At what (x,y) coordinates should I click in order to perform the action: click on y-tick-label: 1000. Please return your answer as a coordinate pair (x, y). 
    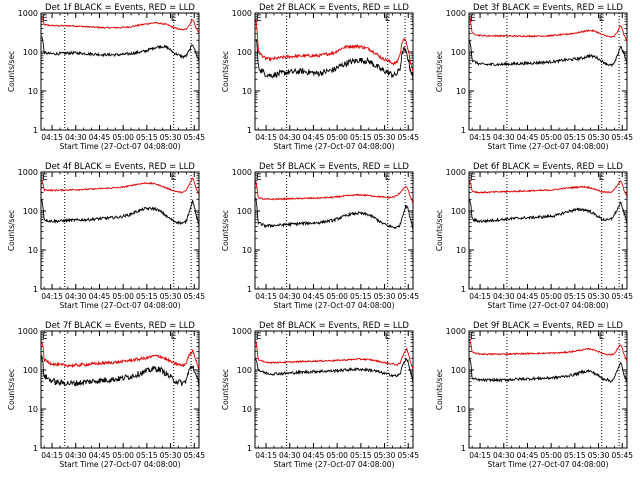
    Looking at the image, I should click on (456, 331).